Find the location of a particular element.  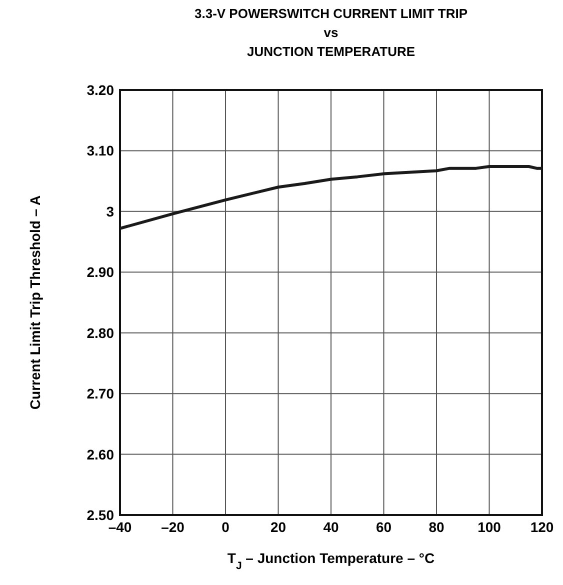

y-tick-label: 2.60 is located at coordinates (100, 454).